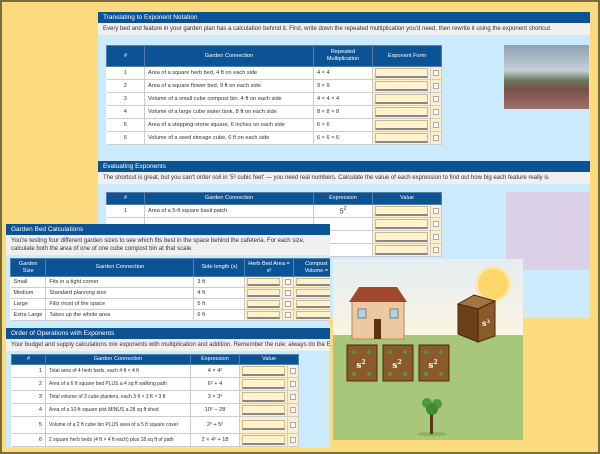 The image size is (600, 454). Describe the element at coordinates (219, 282) in the screenshot. I see `row-side: 3 ft` at that location.